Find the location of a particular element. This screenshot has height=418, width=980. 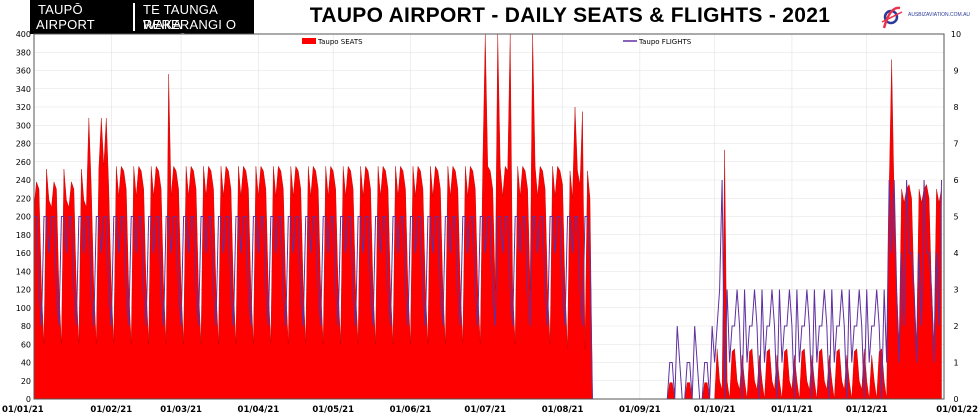

x-tick-label: 01/12/21 is located at coordinates (867, 410).